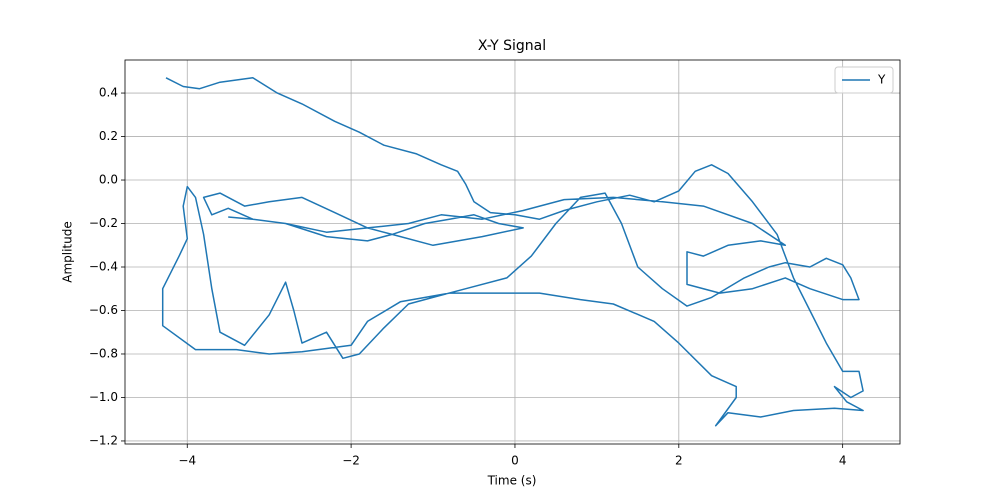 This screenshot has height=504, width=1000. Describe the element at coordinates (512, 481) in the screenshot. I see `x-axis-label: Time (s)` at that location.